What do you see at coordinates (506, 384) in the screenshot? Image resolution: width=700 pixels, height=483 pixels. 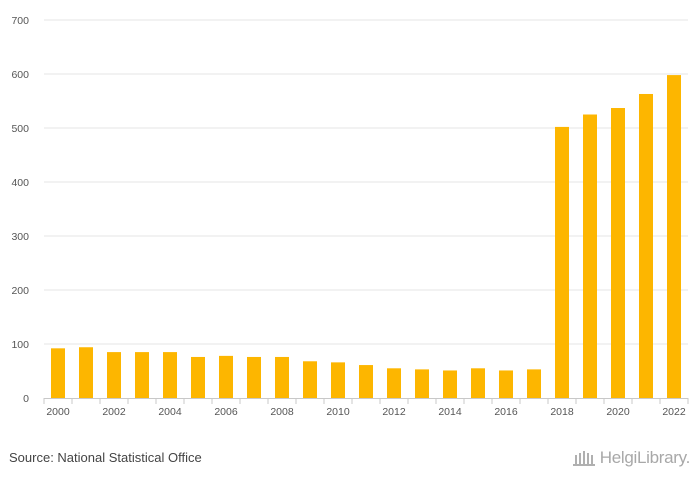 I see `bar-2016` at bounding box center [506, 384].